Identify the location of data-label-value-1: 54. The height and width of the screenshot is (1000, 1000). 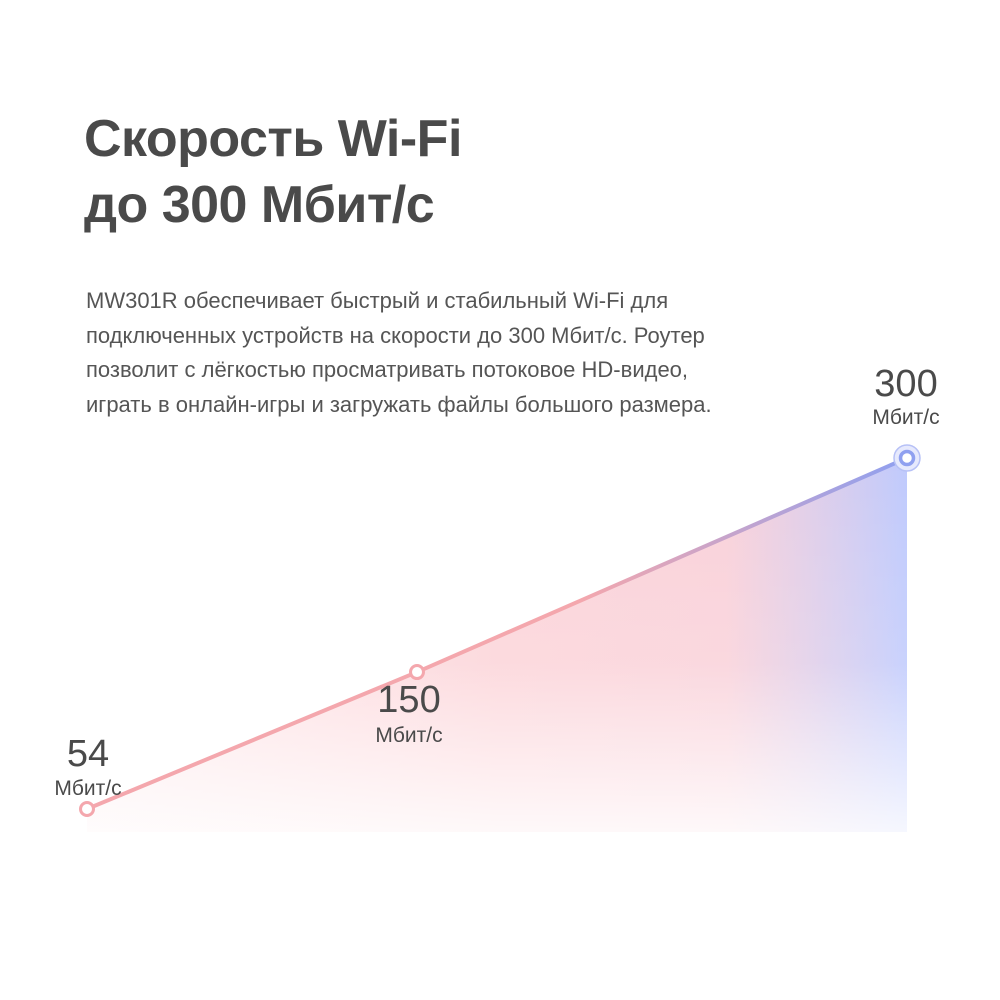
(88, 754).